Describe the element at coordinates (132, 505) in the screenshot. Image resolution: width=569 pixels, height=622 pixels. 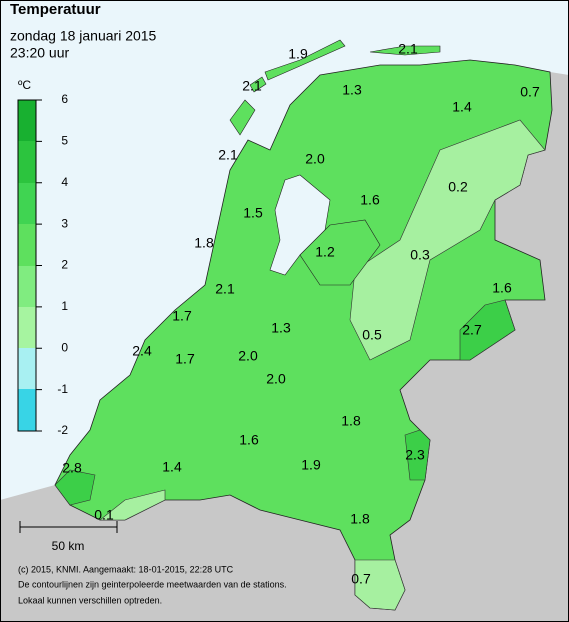
I see `cool-region-sw` at that location.